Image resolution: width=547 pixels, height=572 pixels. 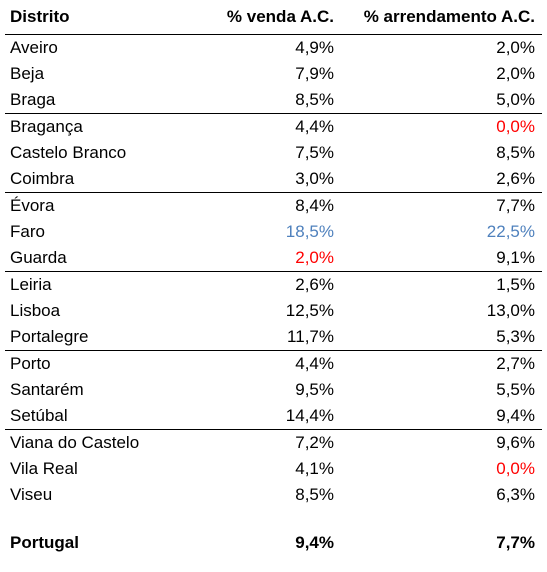 I want to click on arrendamento-value: 5,0%, so click(x=515, y=99).